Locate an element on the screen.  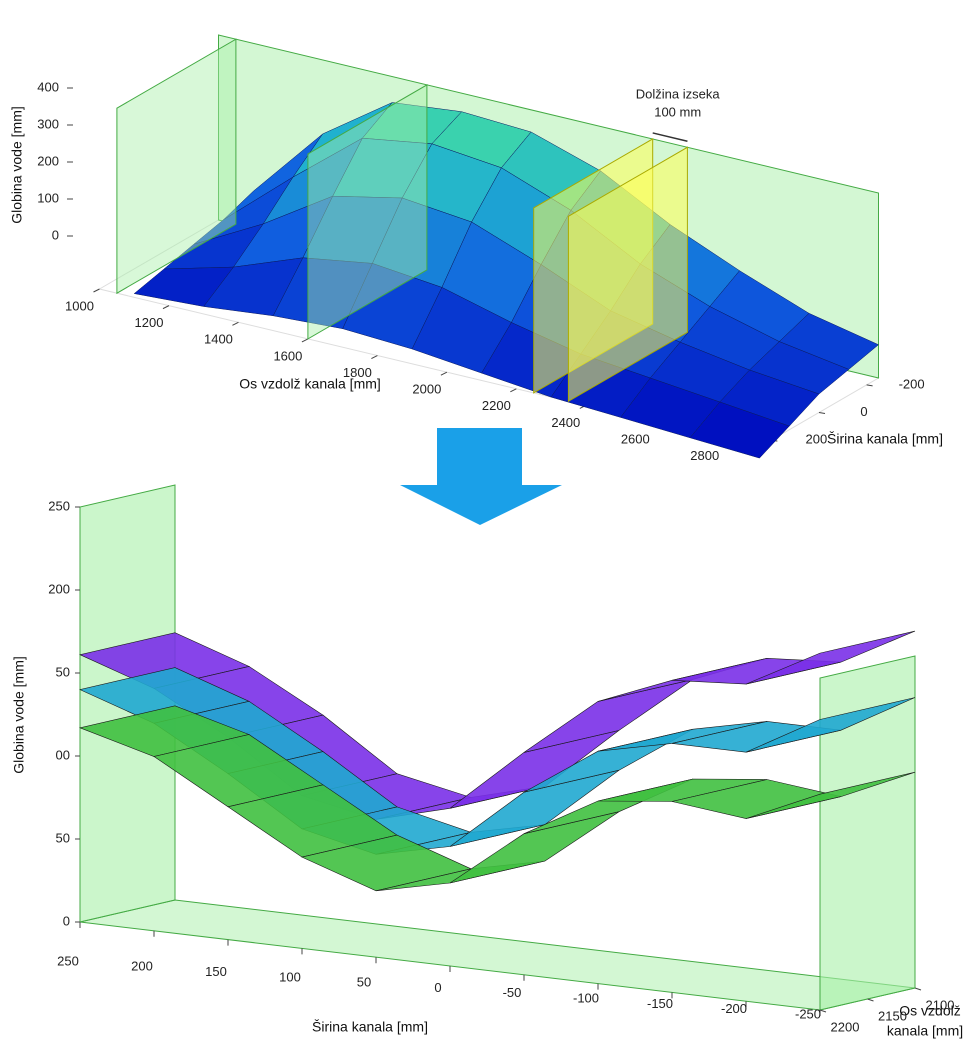
x-tick-label: 1000 is located at coordinates (79, 305).